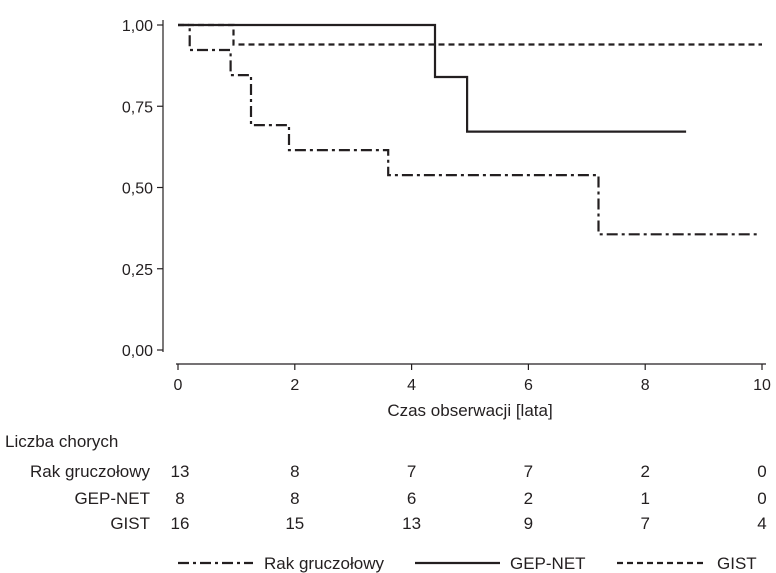 Image resolution: width=776 pixels, height=573 pixels. I want to click on x-tick-label: 6, so click(528, 385).